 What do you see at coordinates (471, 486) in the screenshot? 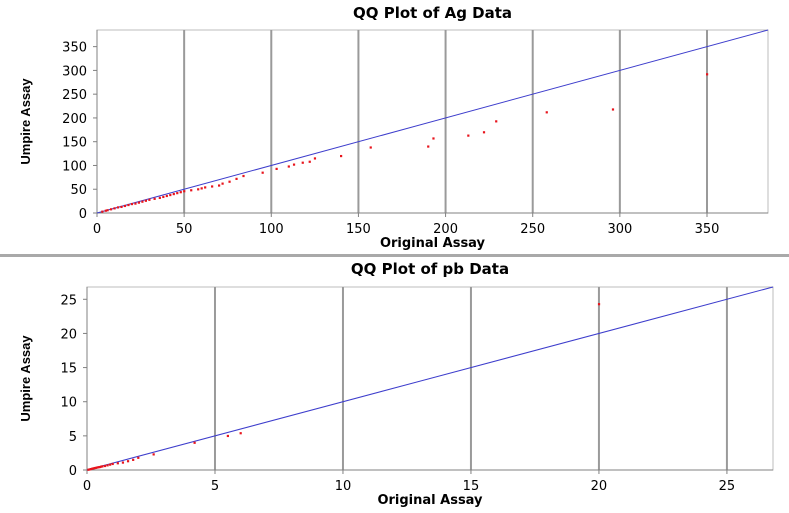
I see `x-tick-label: 15` at bounding box center [471, 486].